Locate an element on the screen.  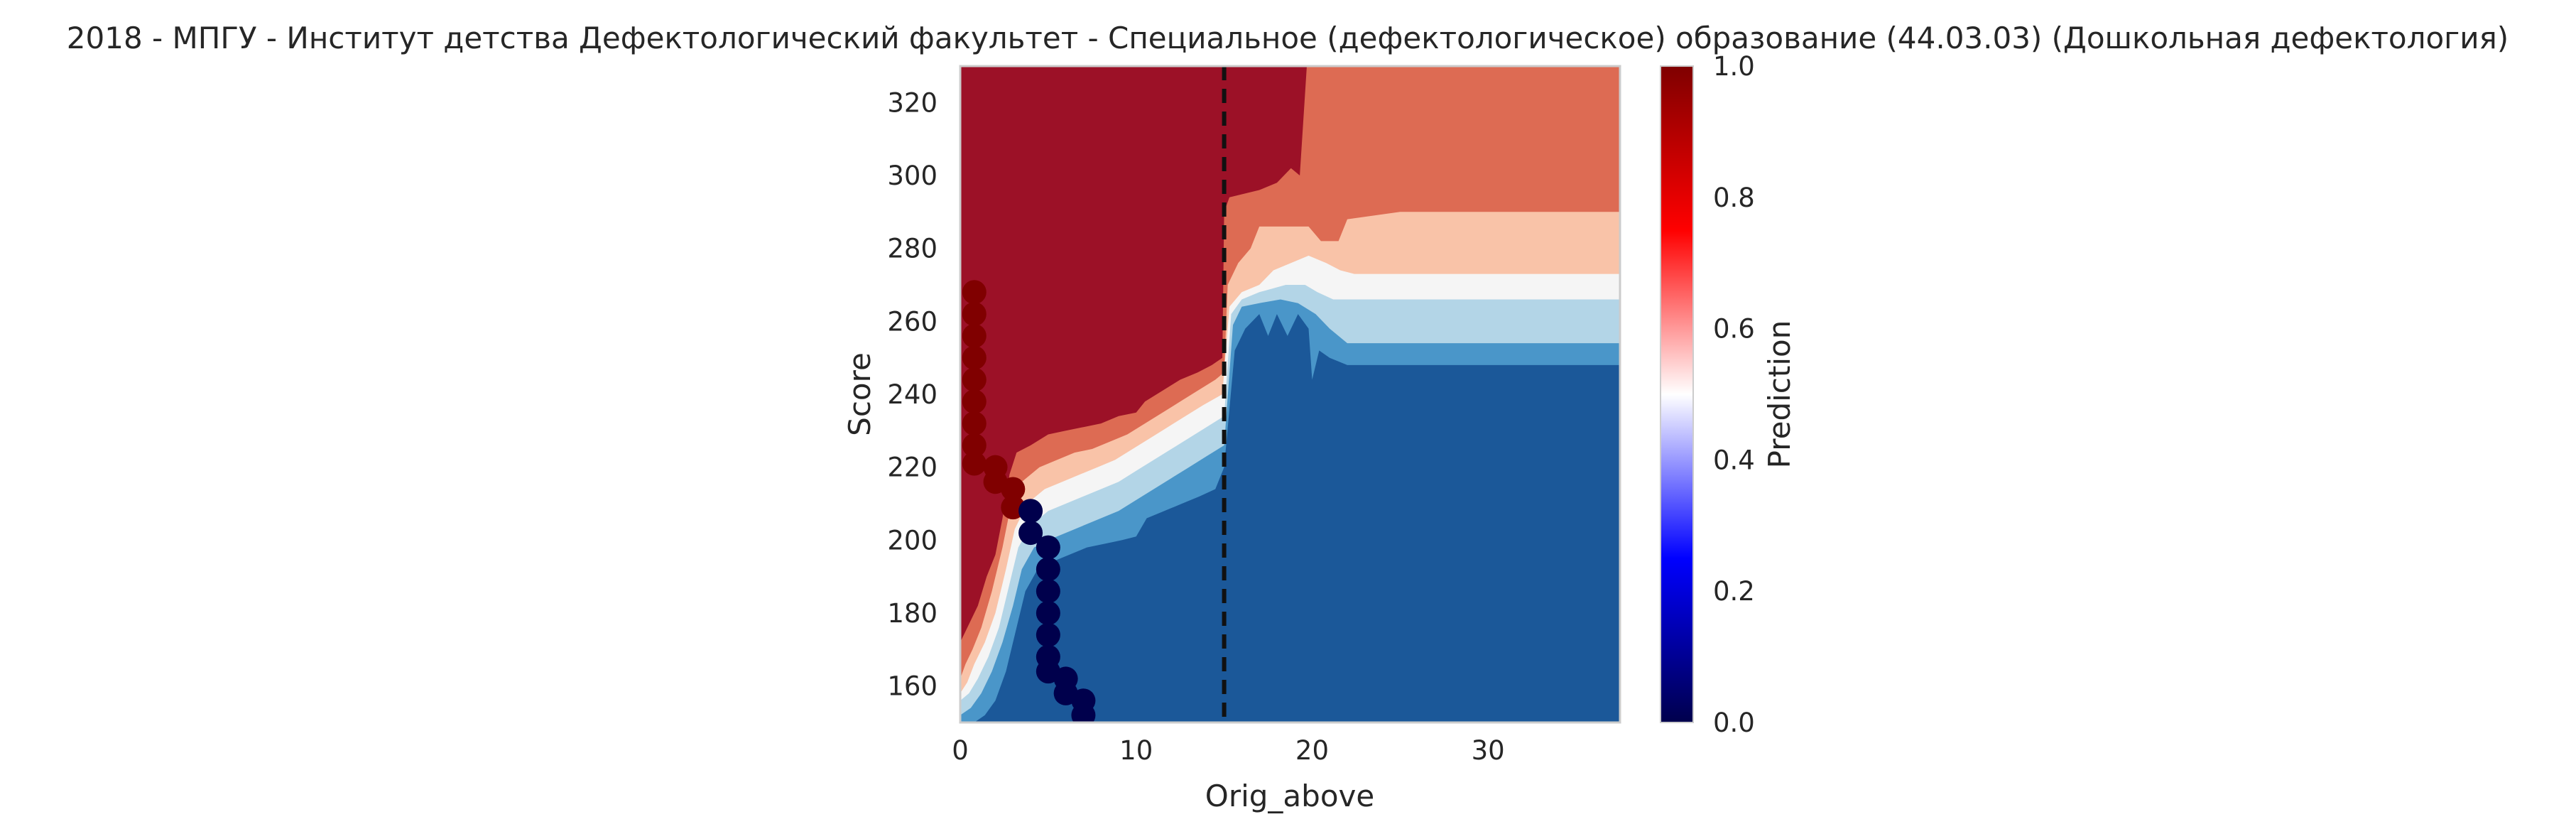
y-tick-label: 280 is located at coordinates (912, 249).